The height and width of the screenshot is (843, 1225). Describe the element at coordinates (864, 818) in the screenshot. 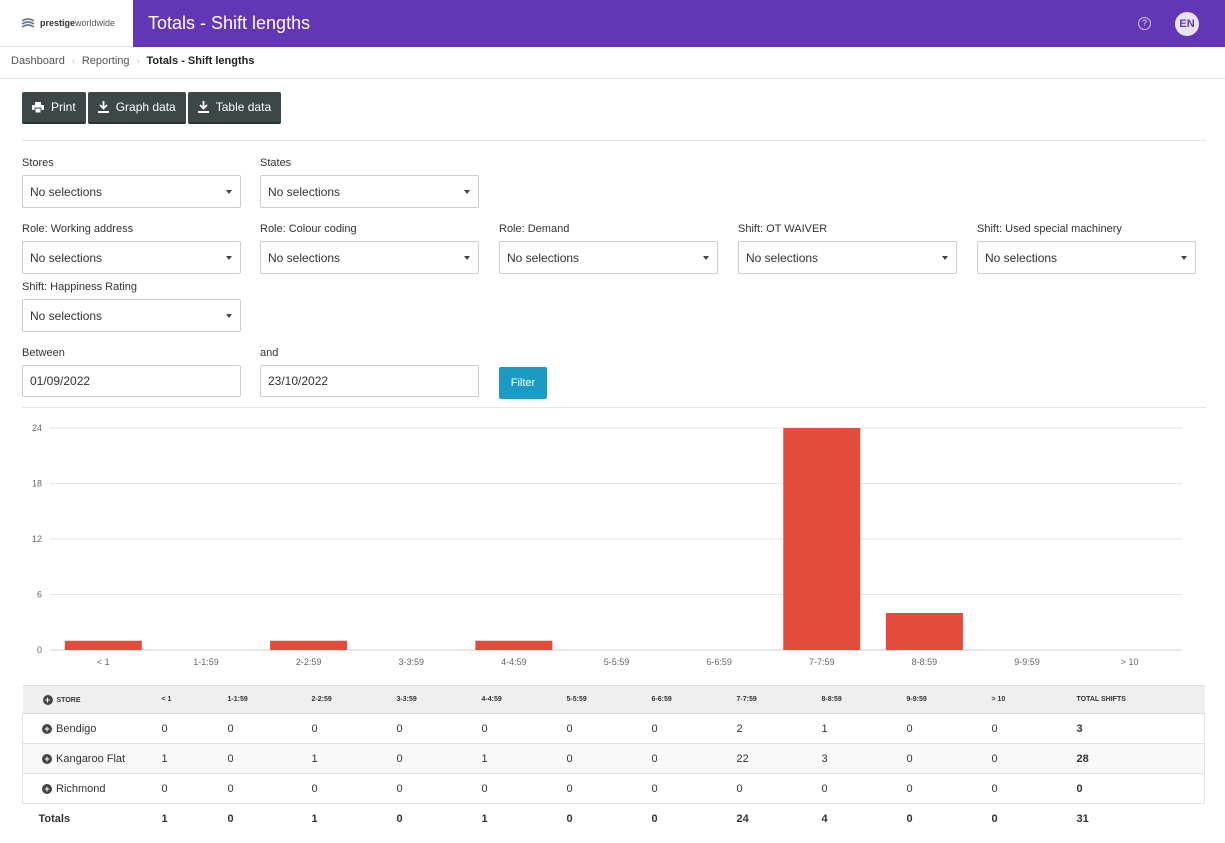

I see `total-value-cell: 4` at that location.